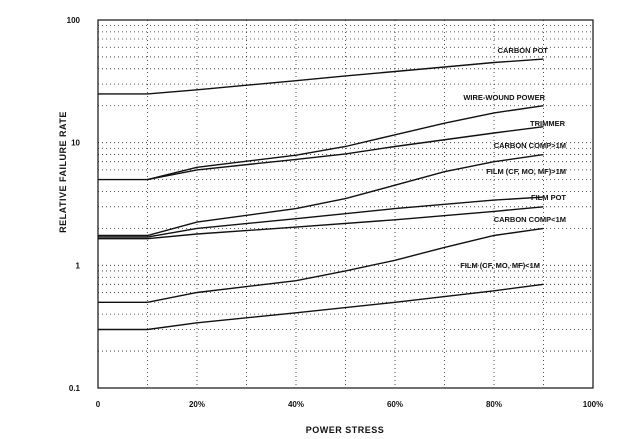  I want to click on y-tick-label: 0.1, so click(75, 388).